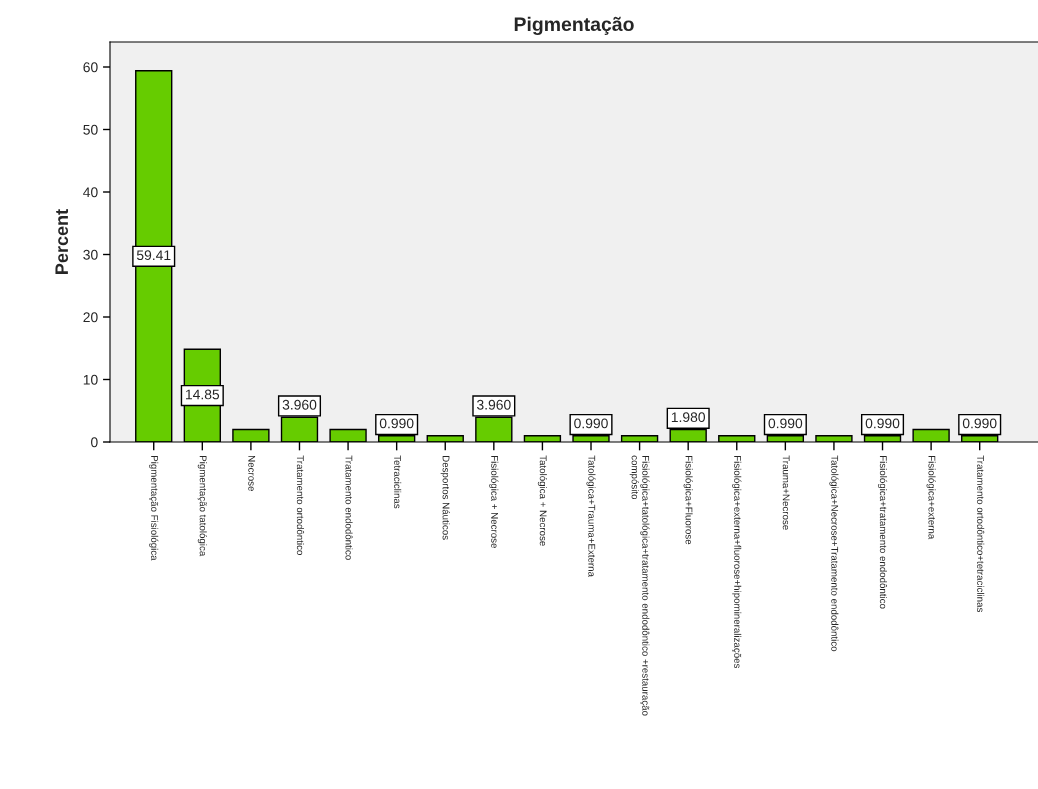  I want to click on x-tick-label: Fisiológica+tatológica+tratamento endodôntico +restauração compósito, so click(639, 585).